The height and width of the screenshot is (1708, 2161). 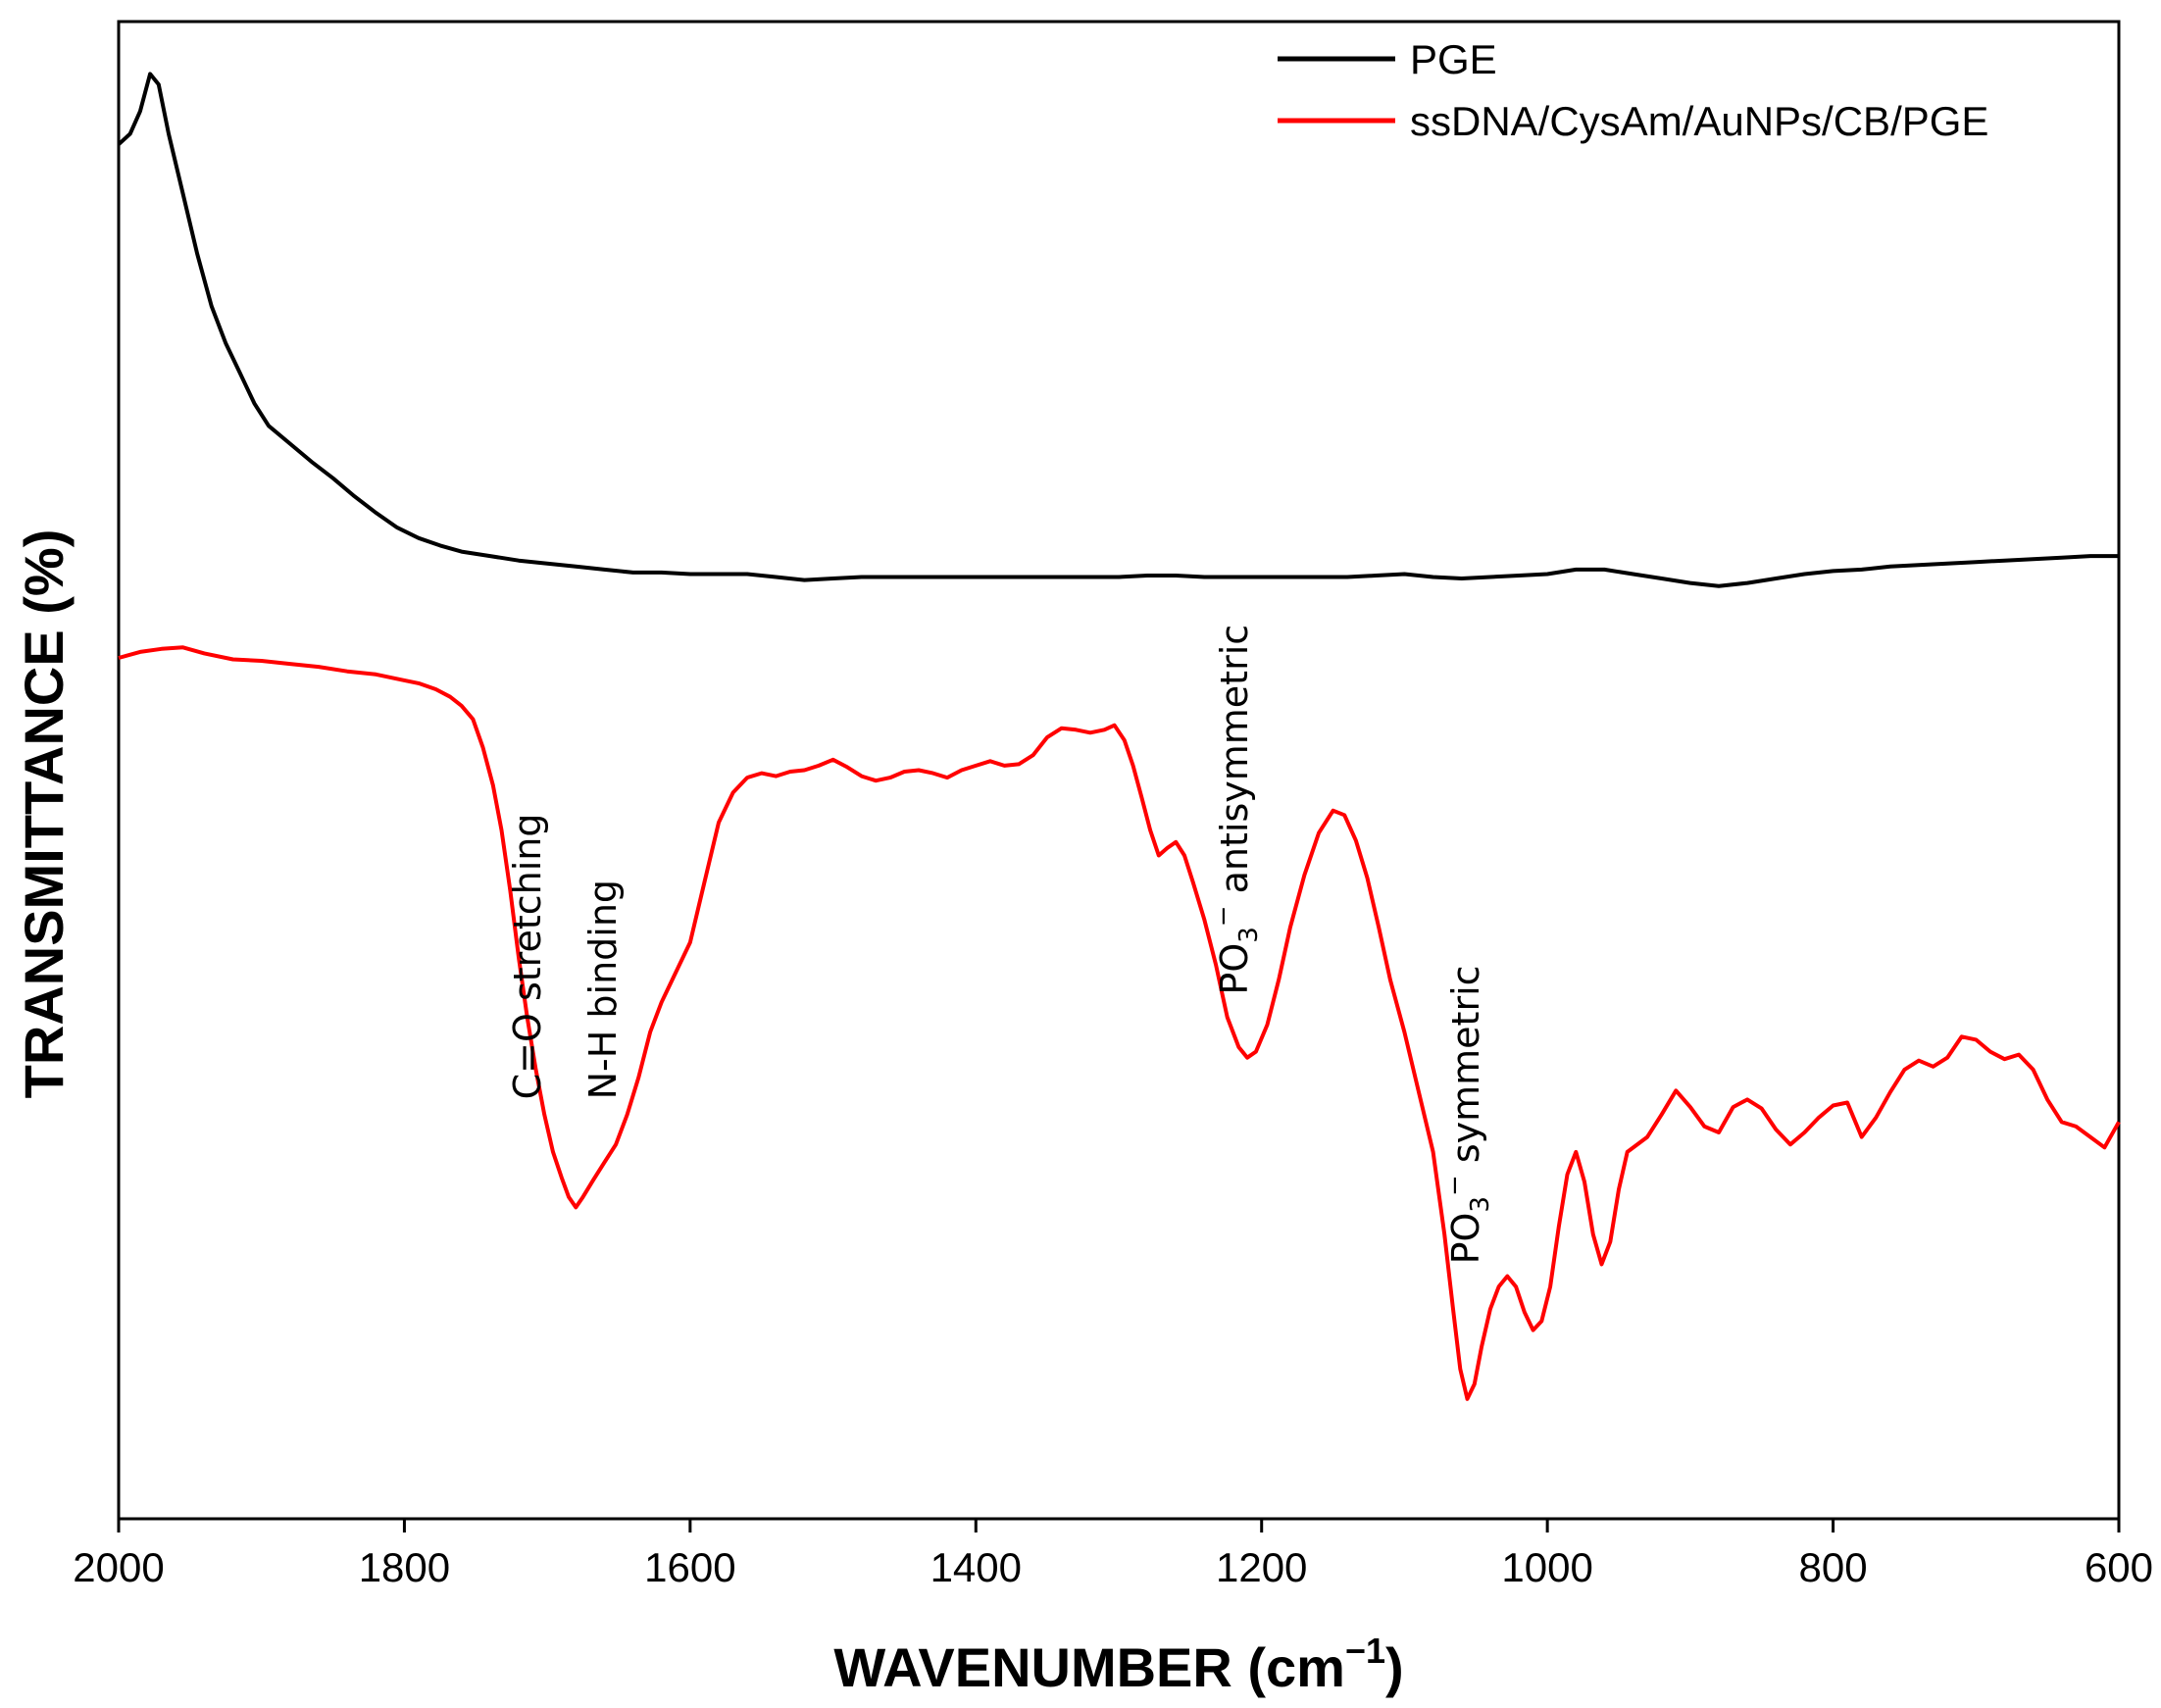 I want to click on annotation-label: PO3− symmetric, so click(x=1467, y=1114).